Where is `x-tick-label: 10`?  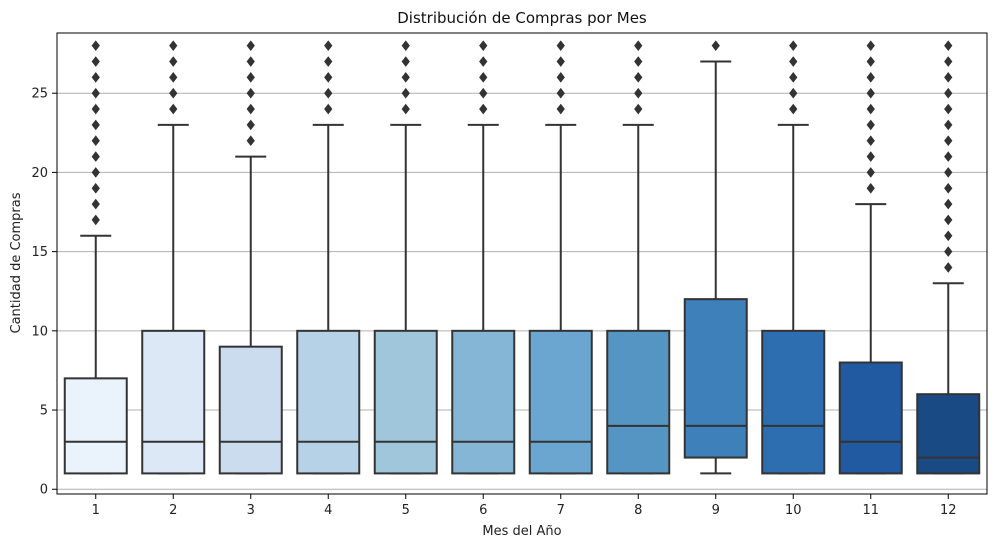
x-tick-label: 10 is located at coordinates (793, 510).